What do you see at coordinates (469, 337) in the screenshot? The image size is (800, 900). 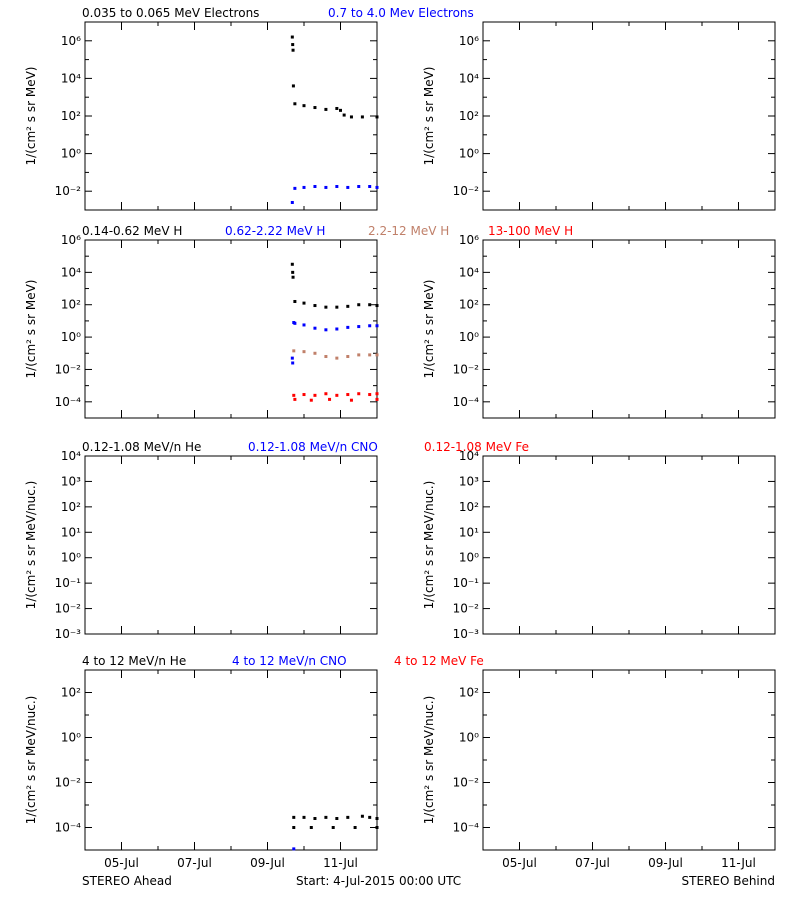 I see `ytick-label-protons-behind-2: 10⁰` at bounding box center [469, 337].